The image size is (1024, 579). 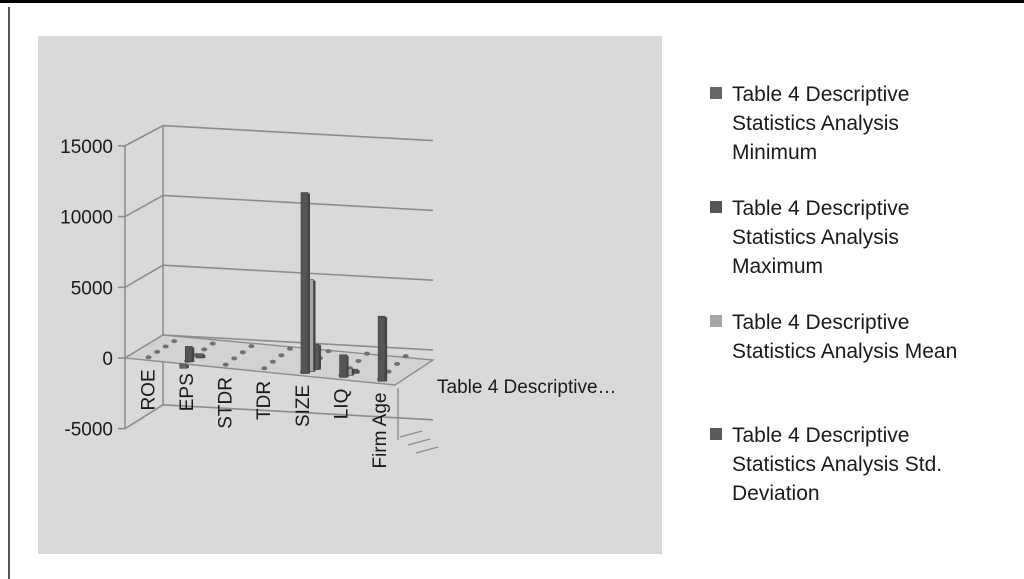 What do you see at coordinates (776, 493) in the screenshot?
I see `legend-entry-text: Deviation` at bounding box center [776, 493].